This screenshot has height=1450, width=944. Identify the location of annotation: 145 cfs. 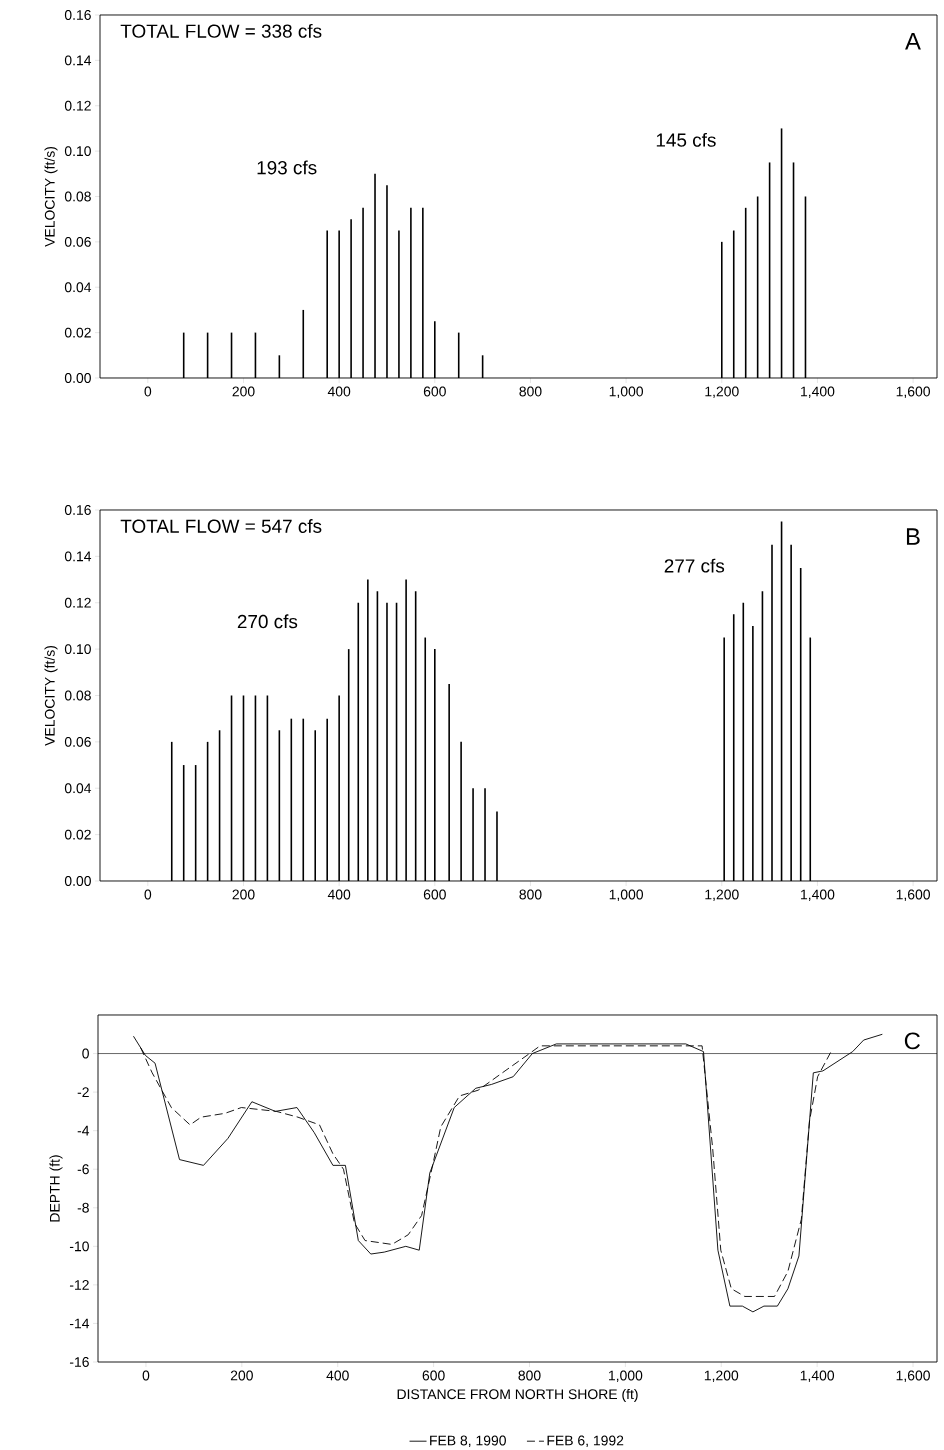
(686, 139).